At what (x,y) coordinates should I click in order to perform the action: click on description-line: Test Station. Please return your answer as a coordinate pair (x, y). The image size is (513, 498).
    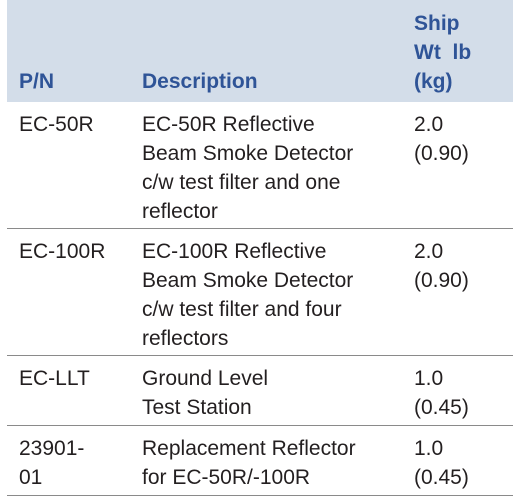
    Looking at the image, I should click on (197, 407).